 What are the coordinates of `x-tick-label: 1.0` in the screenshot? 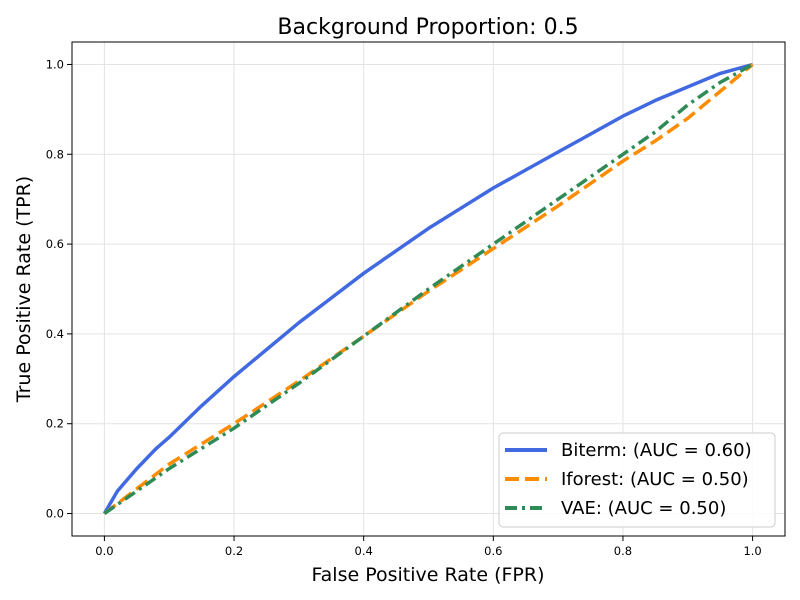 It's located at (752, 551).